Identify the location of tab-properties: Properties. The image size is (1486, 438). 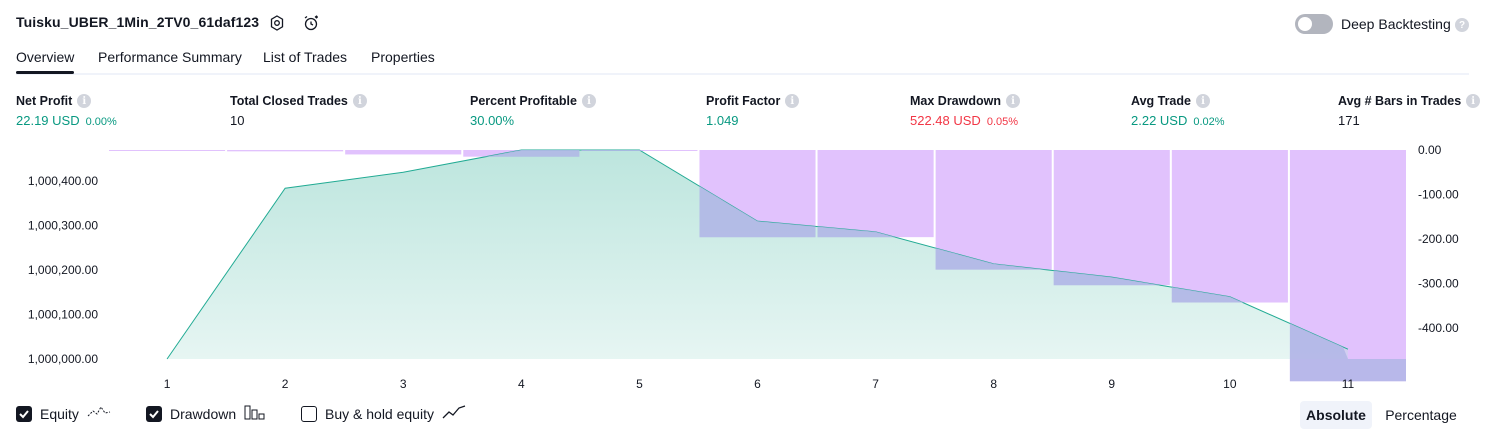
(403, 57).